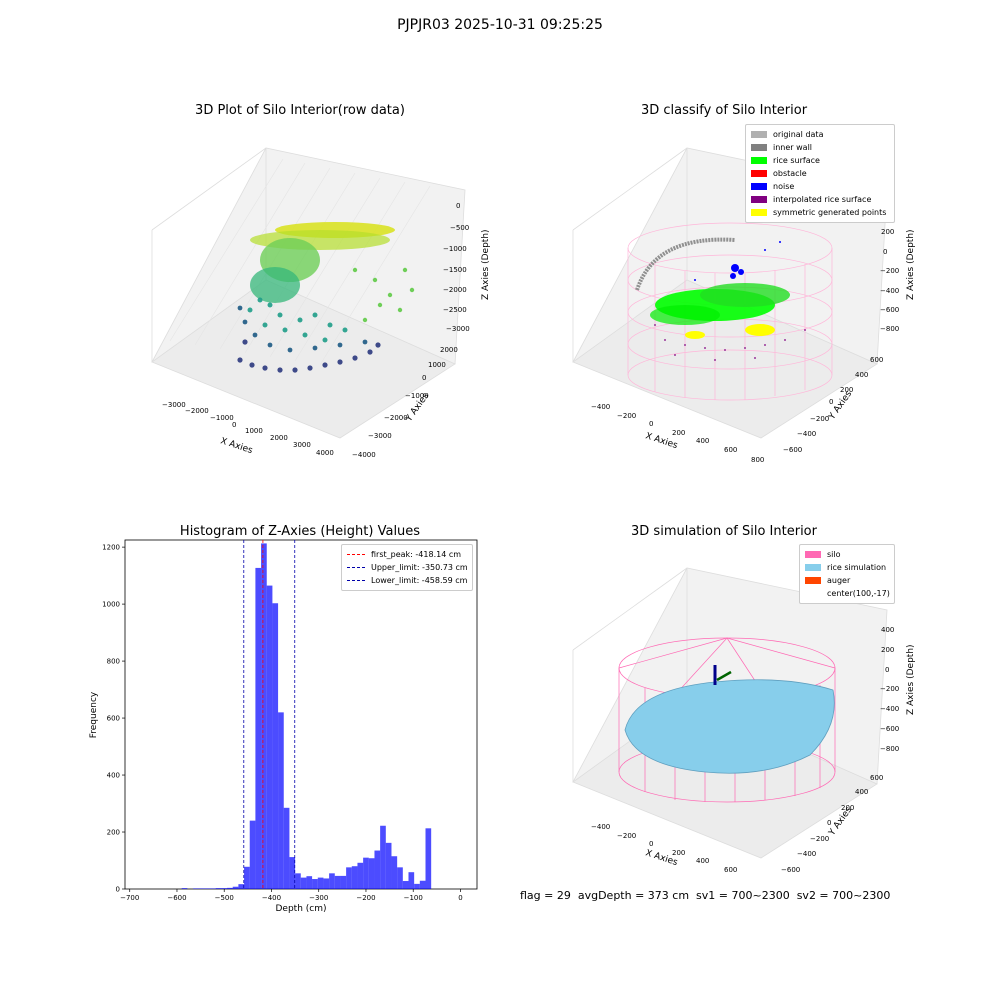  I want to click on histogram-title: Histogram of Z-Axies (Height) Values, so click(300, 531).